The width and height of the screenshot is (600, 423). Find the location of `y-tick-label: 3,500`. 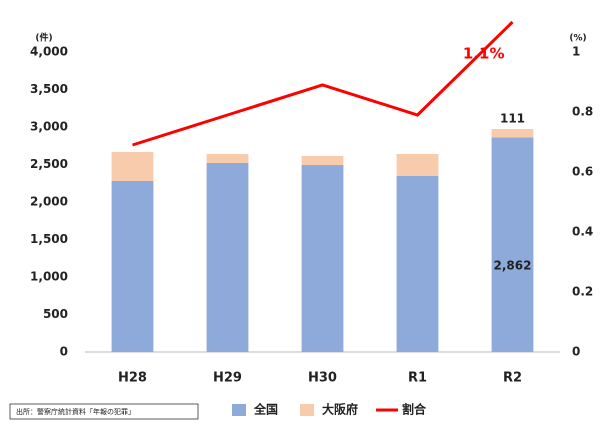

y-tick-label: 3,500 is located at coordinates (49, 89).